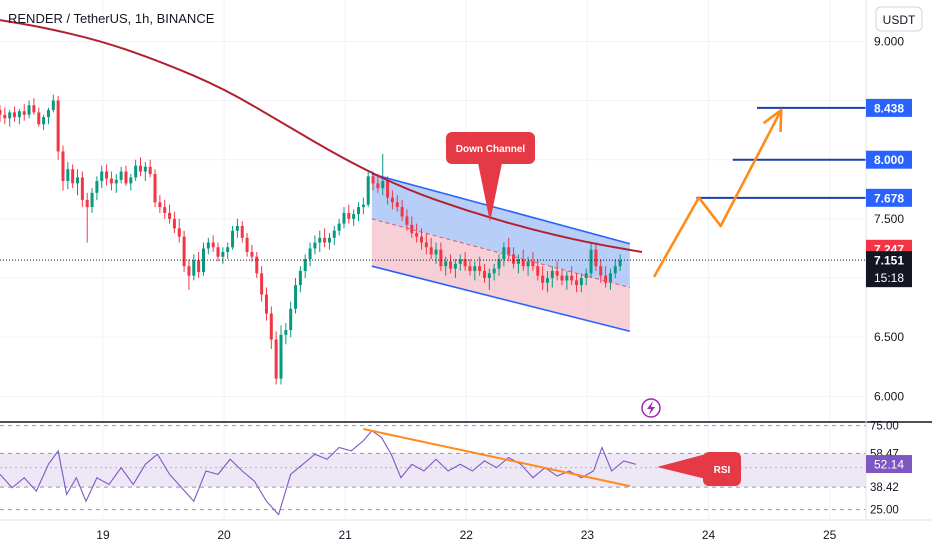 The width and height of the screenshot is (932, 550). What do you see at coordinates (501, 299) in the screenshot?
I see `channel-lower-line` at bounding box center [501, 299].